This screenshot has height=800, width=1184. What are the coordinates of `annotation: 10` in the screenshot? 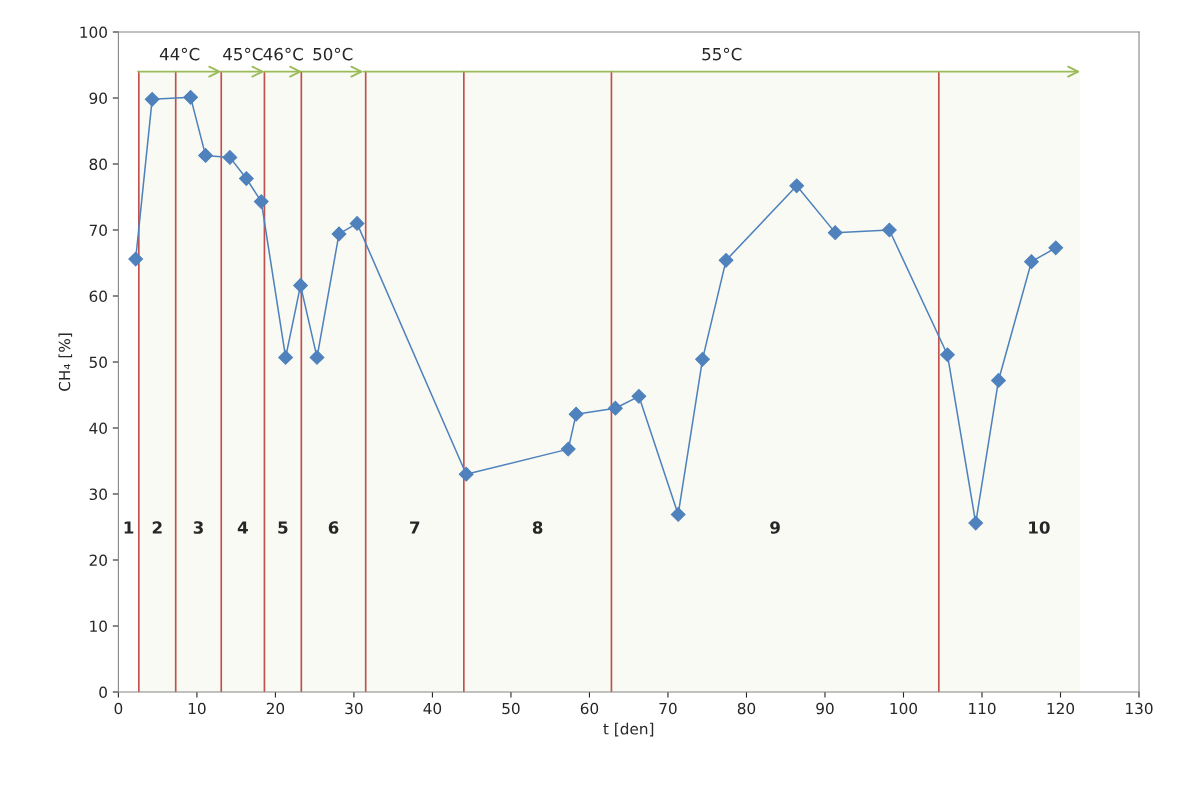 It's located at (1039, 527).